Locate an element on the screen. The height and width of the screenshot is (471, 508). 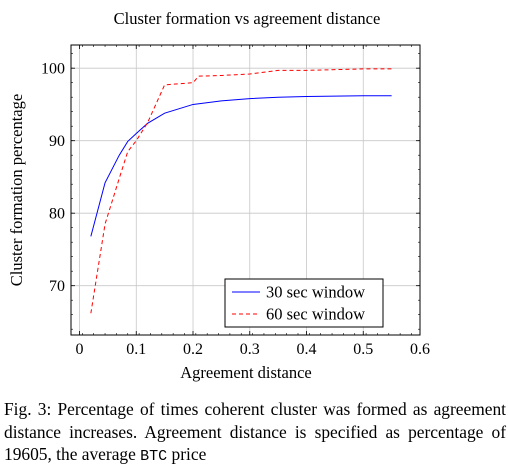
y-tick-label: 90 is located at coordinates (57, 141).